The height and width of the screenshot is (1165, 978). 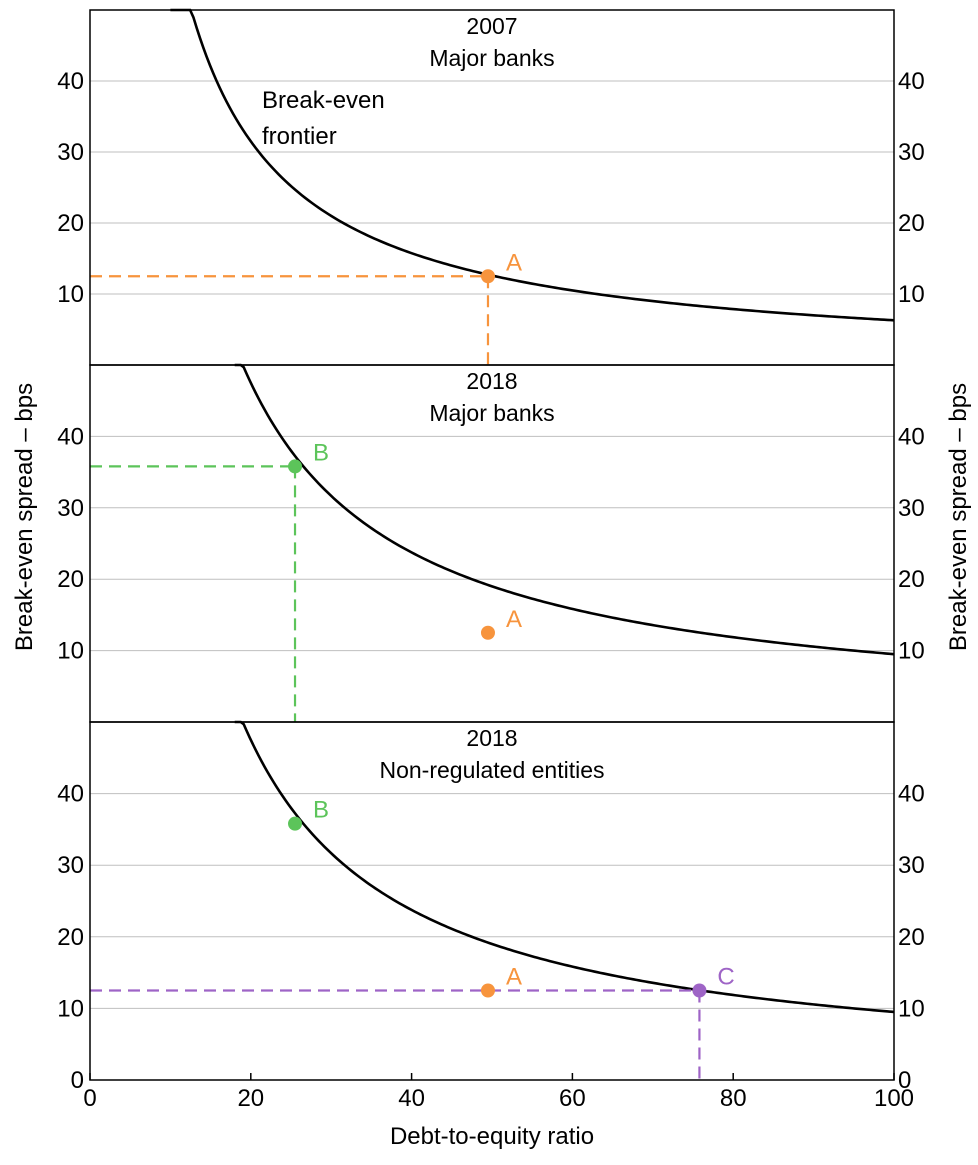 I want to click on ytick-left-p2-20: 20, so click(x=70, y=579).